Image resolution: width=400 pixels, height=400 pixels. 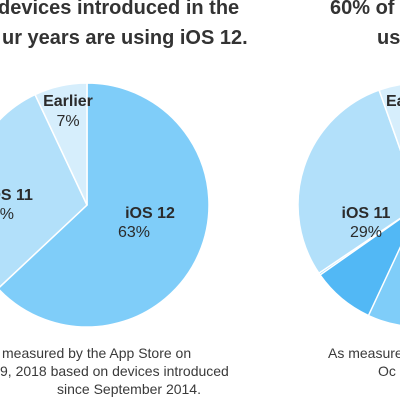 What do you see at coordinates (362, 9) in the screenshot?
I see `right-chart-title-line: 60% of` at bounding box center [362, 9].